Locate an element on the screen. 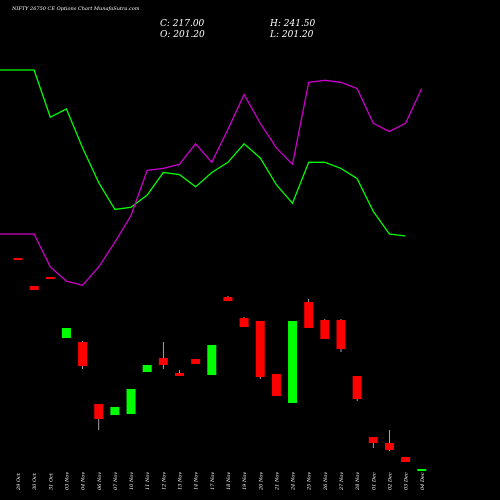 This screenshot has width=500, height=500. x-tick-label: 31 Oct is located at coordinates (51, 481).